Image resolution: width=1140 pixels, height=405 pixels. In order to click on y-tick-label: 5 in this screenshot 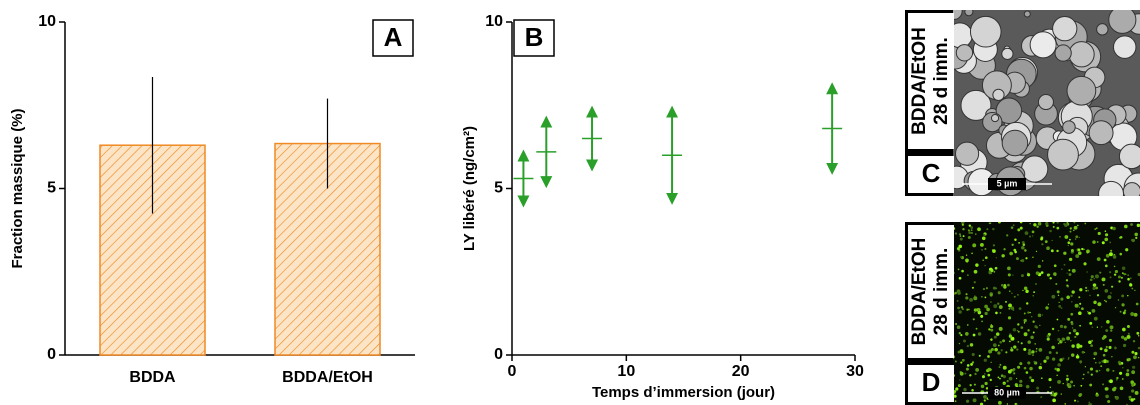, I will do `click(498, 188)`.